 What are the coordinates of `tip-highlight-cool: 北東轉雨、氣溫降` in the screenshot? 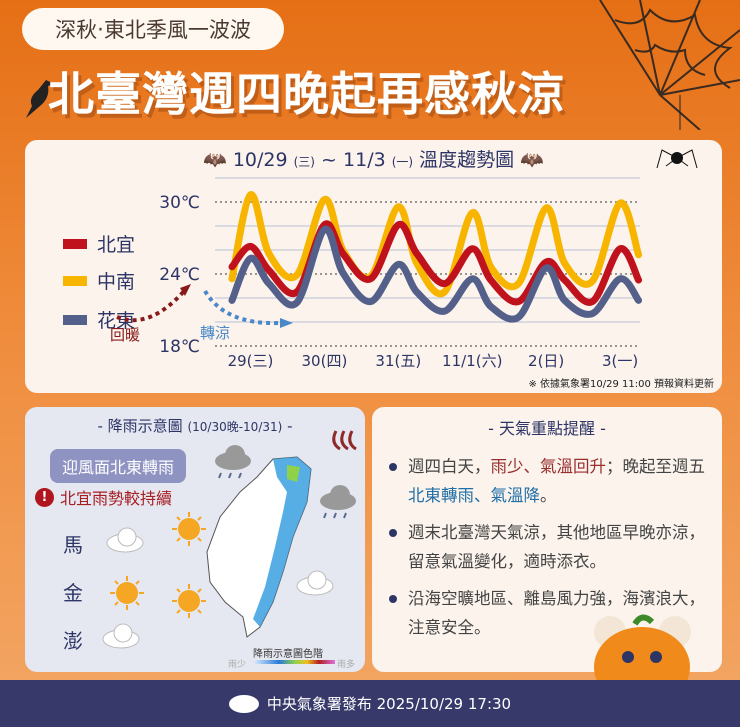 It's located at (474, 495).